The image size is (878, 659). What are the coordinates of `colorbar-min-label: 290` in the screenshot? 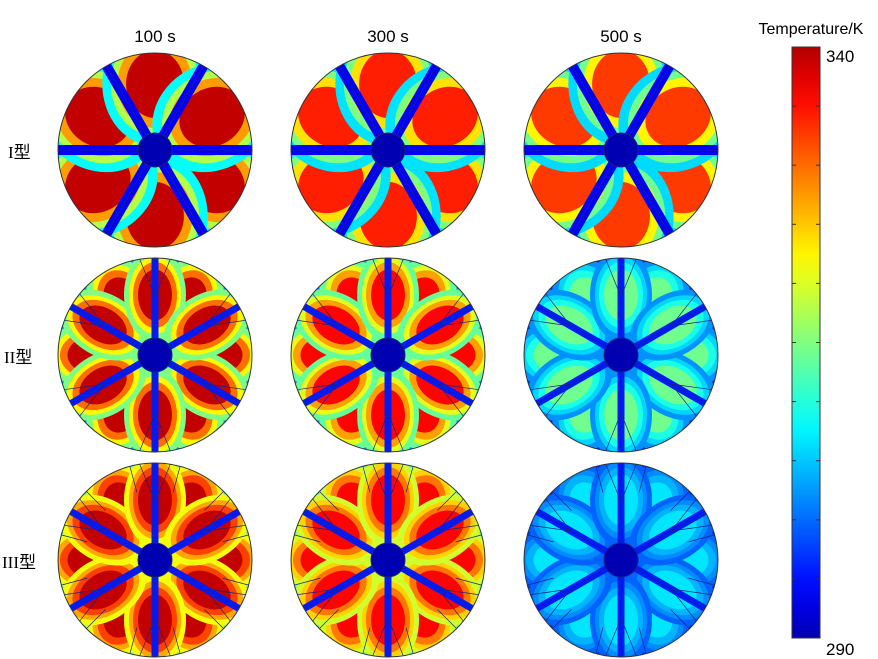 It's located at (840, 649).